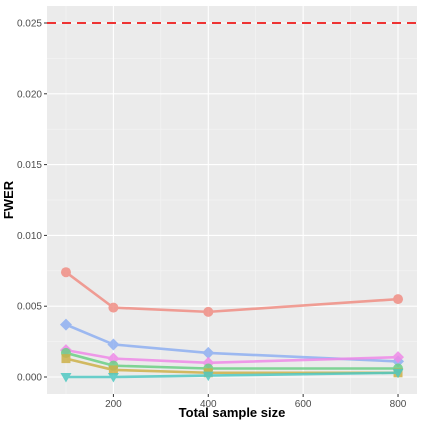 Image resolution: width=423 pixels, height=423 pixels. What do you see at coordinates (208, 404) in the screenshot?
I see `x-tick-label: 400` at bounding box center [208, 404].